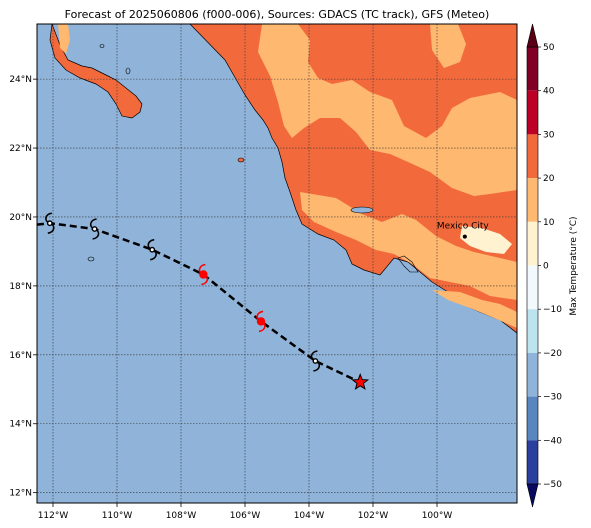 Image resolution: width=591 pixels, height=528 pixels. What do you see at coordinates (549, 48) in the screenshot?
I see `colorbar-tick-label: 50` at bounding box center [549, 48].